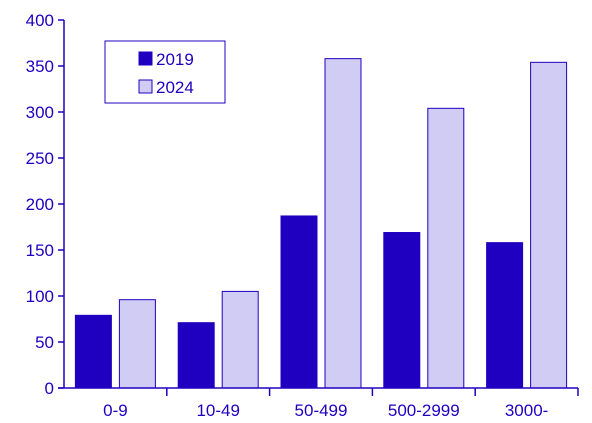  I want to click on y-tick-label: 50, so click(44, 342).